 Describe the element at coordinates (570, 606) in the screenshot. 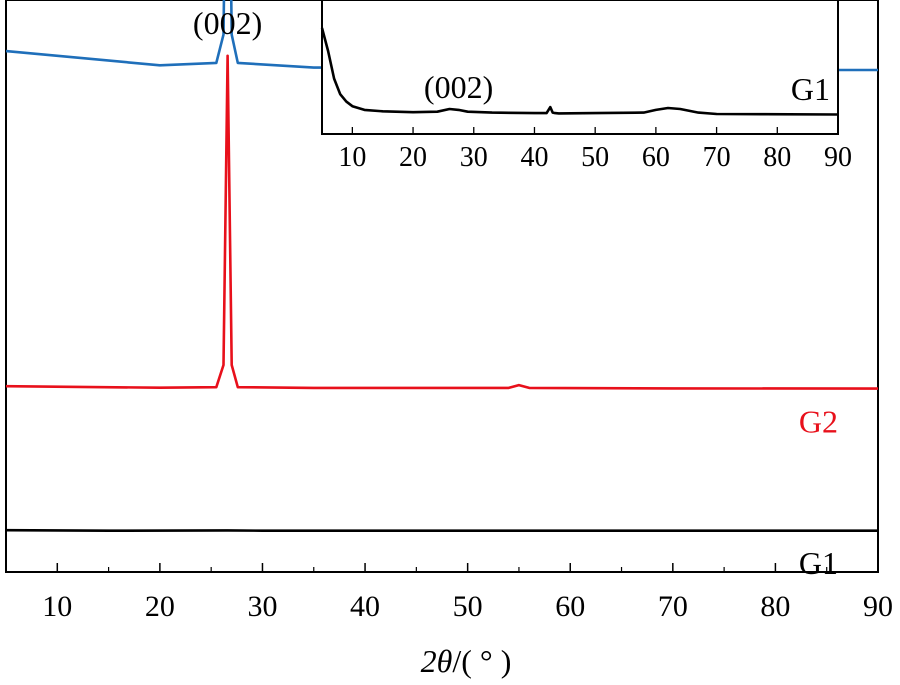

I see `x-tick-label: 60` at that location.